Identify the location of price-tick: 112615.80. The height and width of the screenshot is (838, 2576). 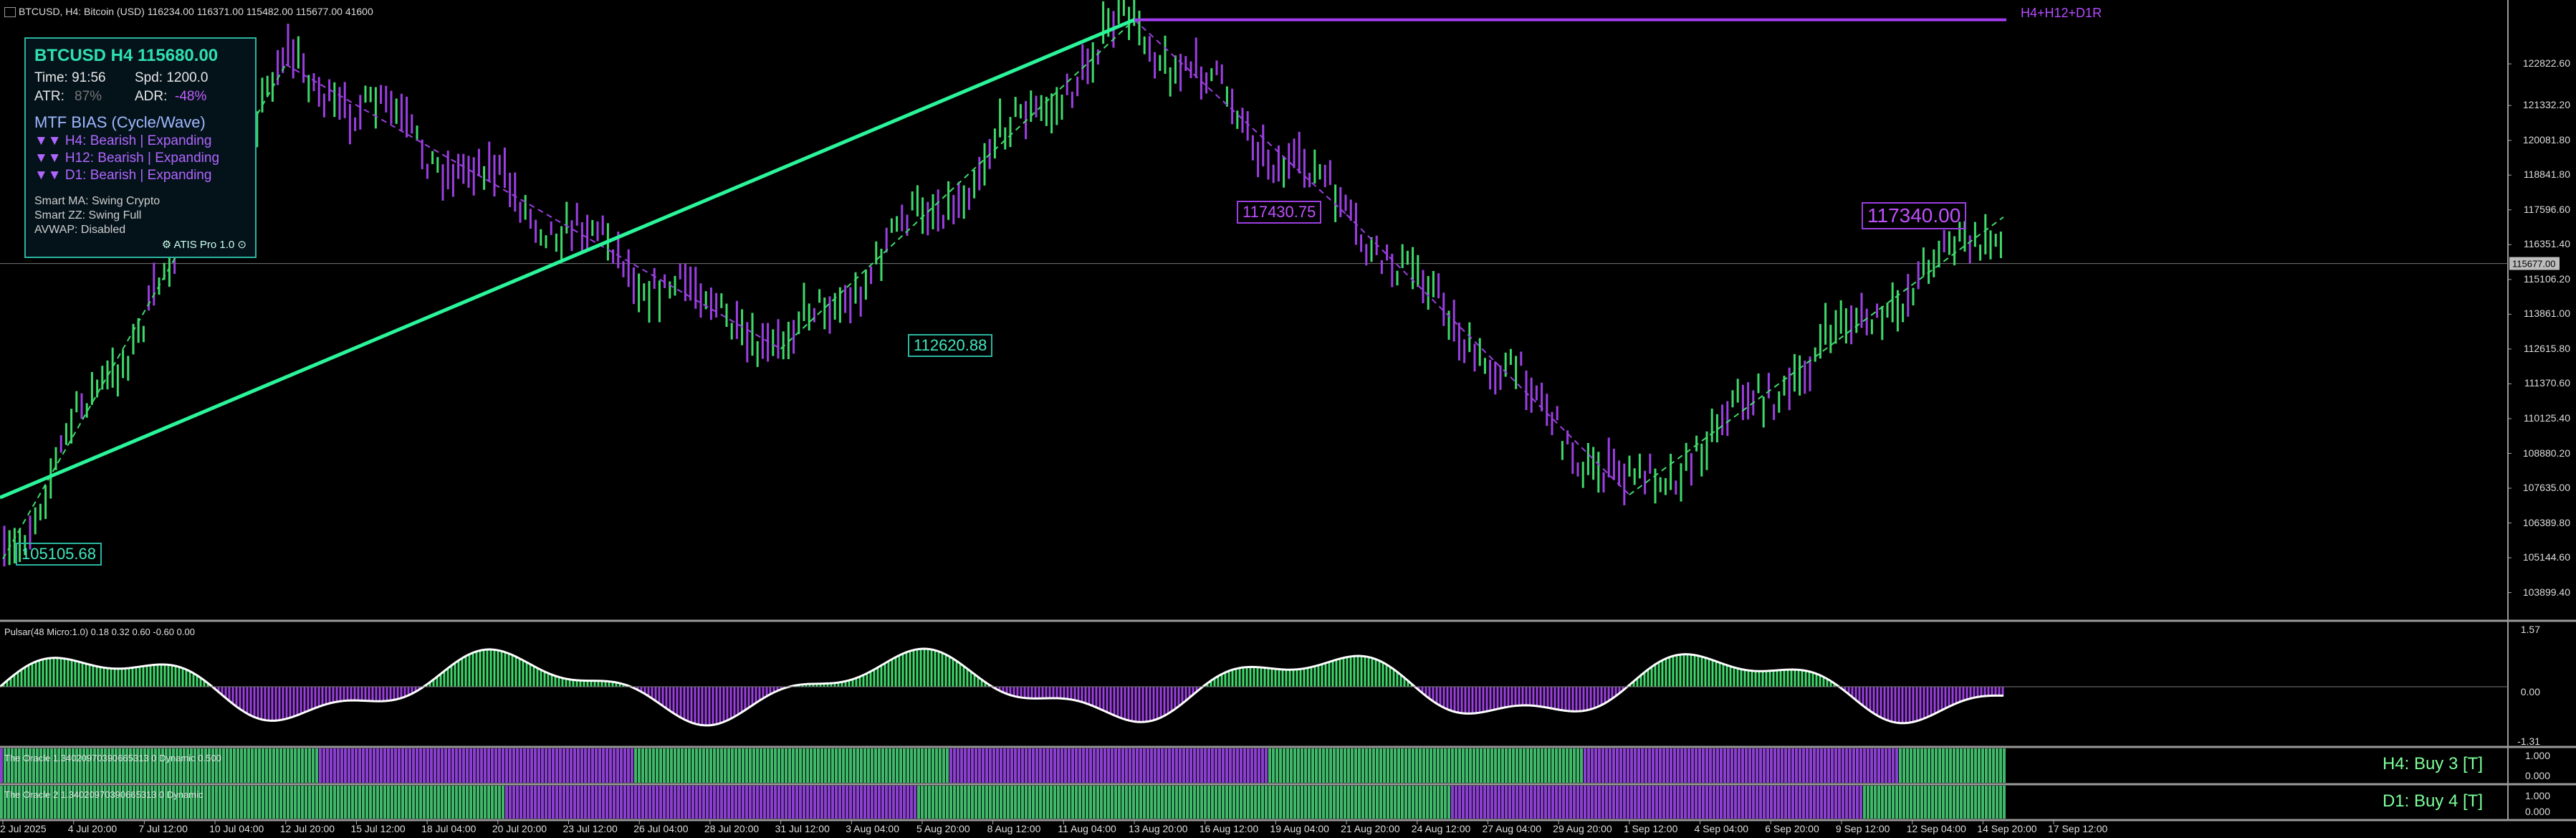
(2546, 348).